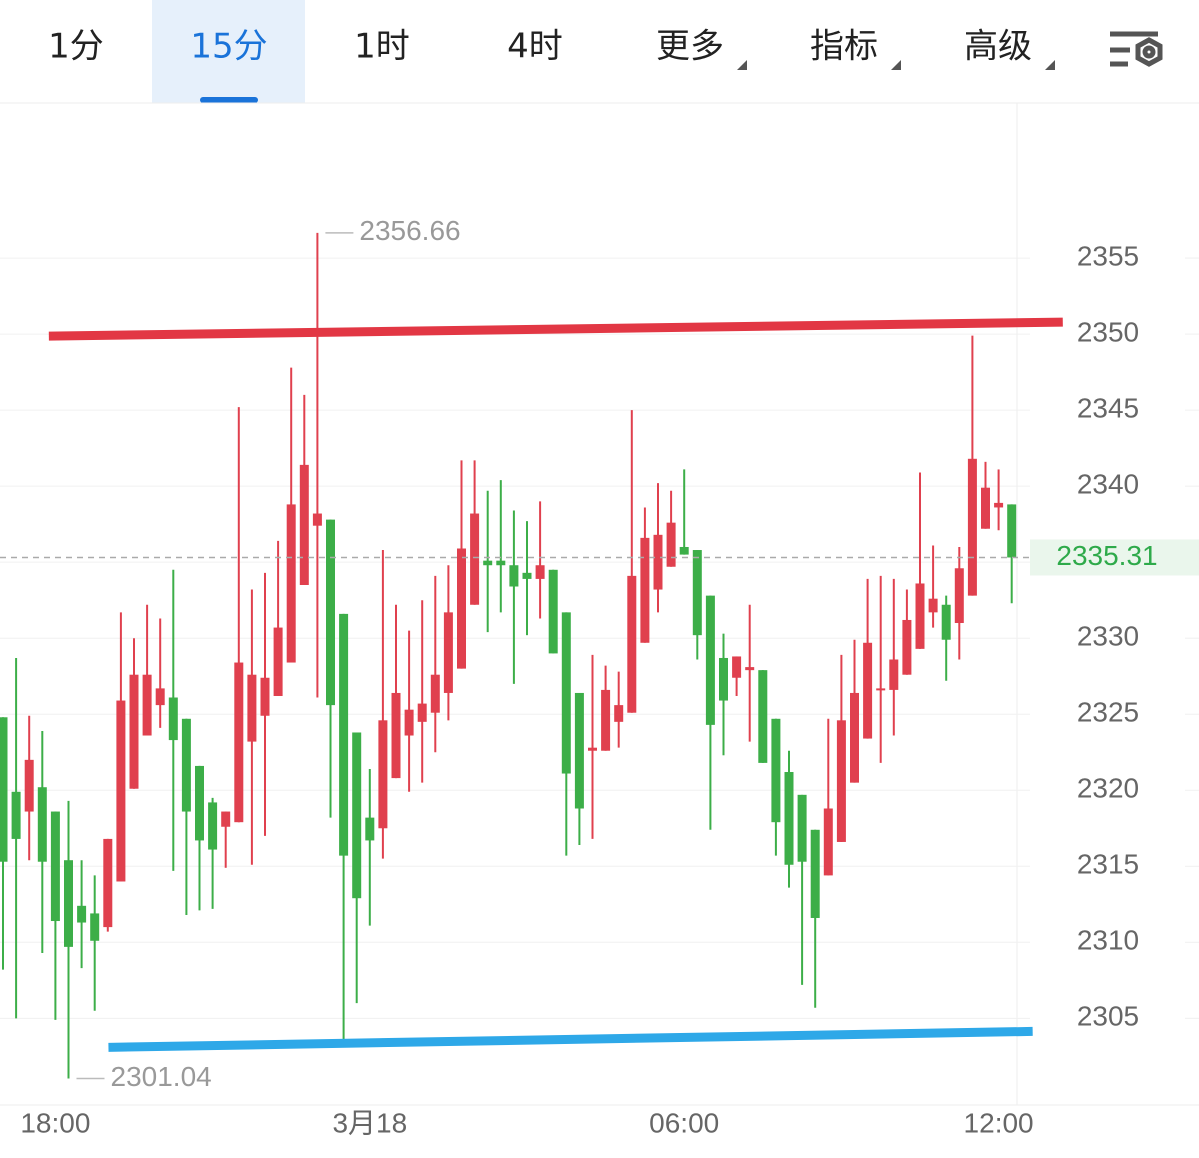 Image resolution: width=1199 pixels, height=1158 pixels. I want to click on tab: 更多, so click(690, 47).